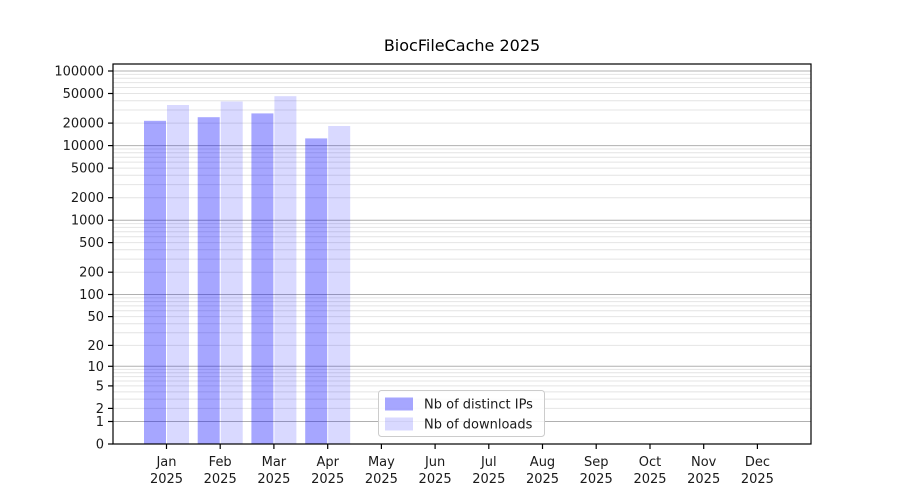 This screenshot has width=900, height=500. I want to click on x-tick-label-month: Feb, so click(220, 462).